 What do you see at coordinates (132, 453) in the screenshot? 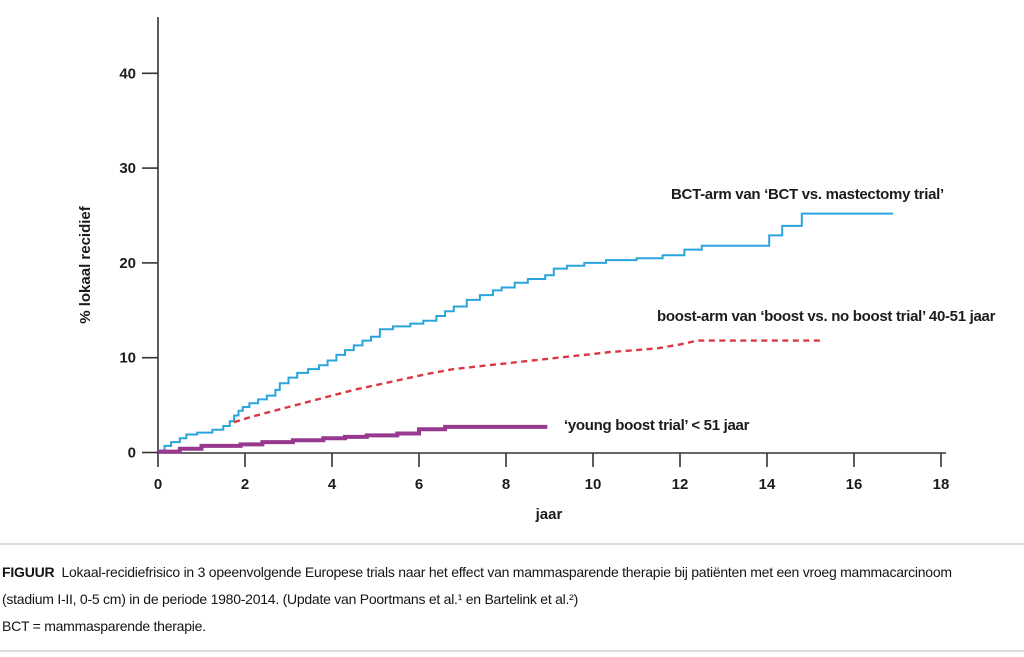
I see `y-tick-label: 0` at bounding box center [132, 453].